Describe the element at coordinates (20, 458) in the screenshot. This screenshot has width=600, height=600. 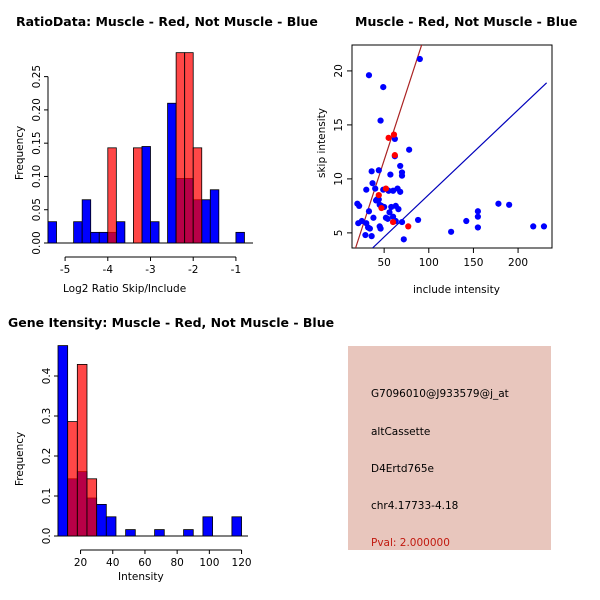
I see `gene-histogram-ylabel: Frequency` at that location.